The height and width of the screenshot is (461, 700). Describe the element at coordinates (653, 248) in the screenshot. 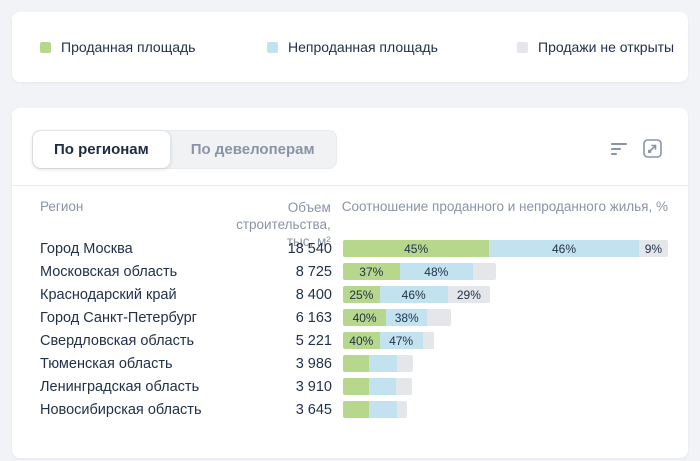

I see `bar-segment-not-open: 9%` at that location.